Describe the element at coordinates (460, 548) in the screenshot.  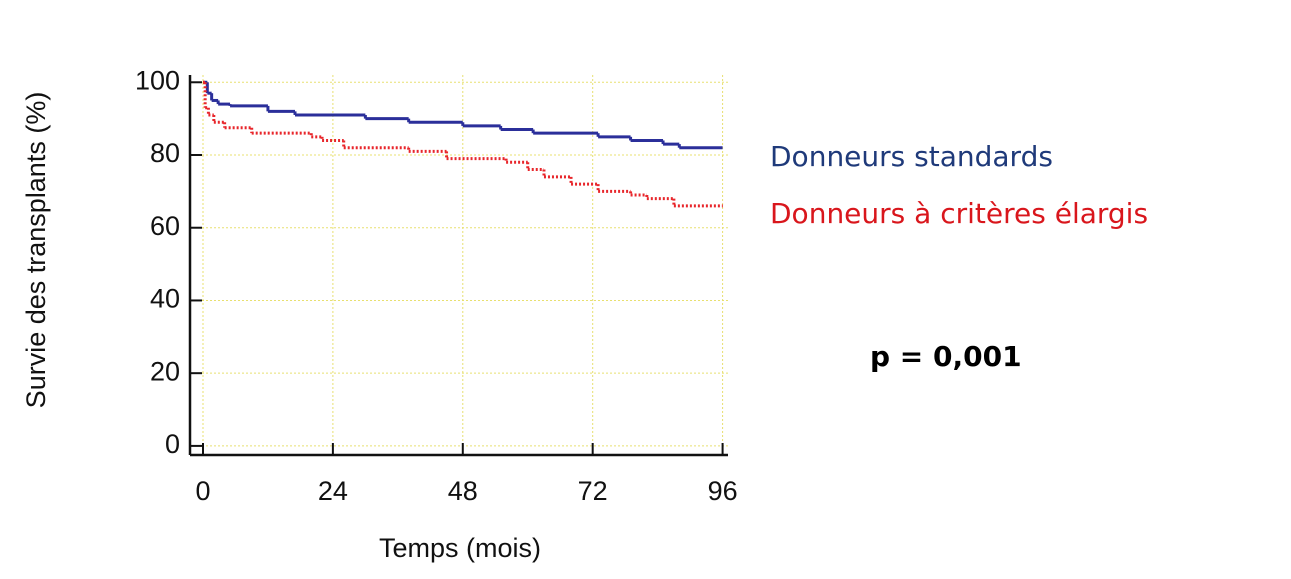
I see `x-axis-label: Temps (mois)` at that location.